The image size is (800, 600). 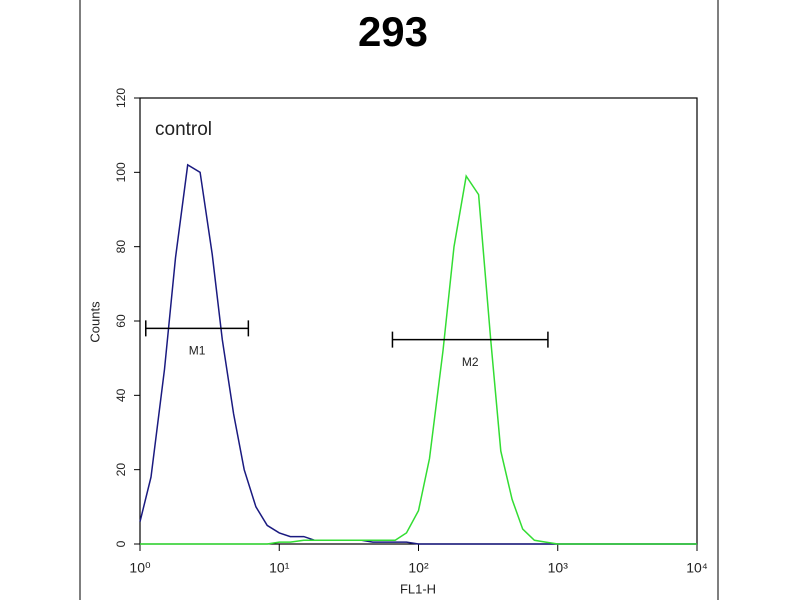 I want to click on x-tick-label: 10⁴, so click(x=697, y=568).